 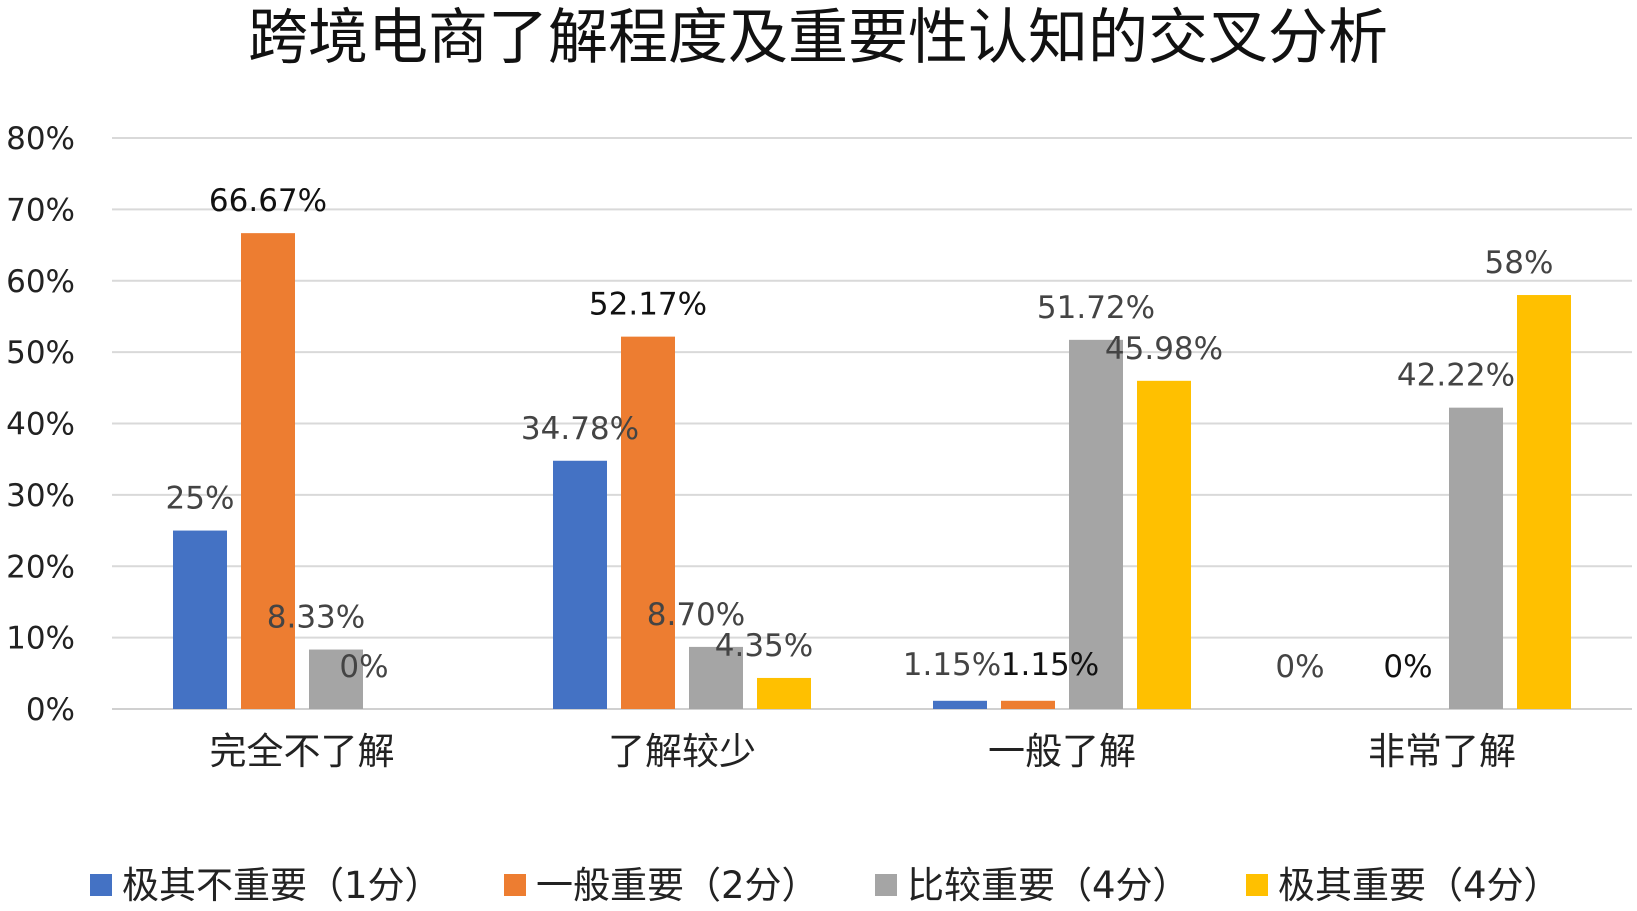 I want to click on y-tick-label: 0%, so click(x=50, y=710).